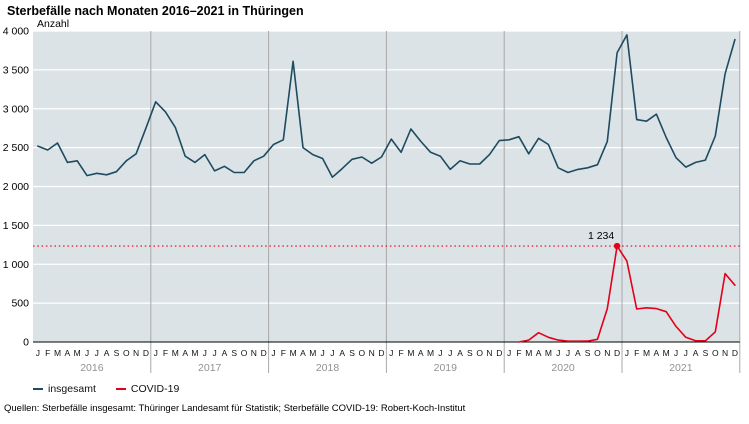  What do you see at coordinates (16, 265) in the screenshot?
I see `y-tick-label: 1 000` at bounding box center [16, 265].